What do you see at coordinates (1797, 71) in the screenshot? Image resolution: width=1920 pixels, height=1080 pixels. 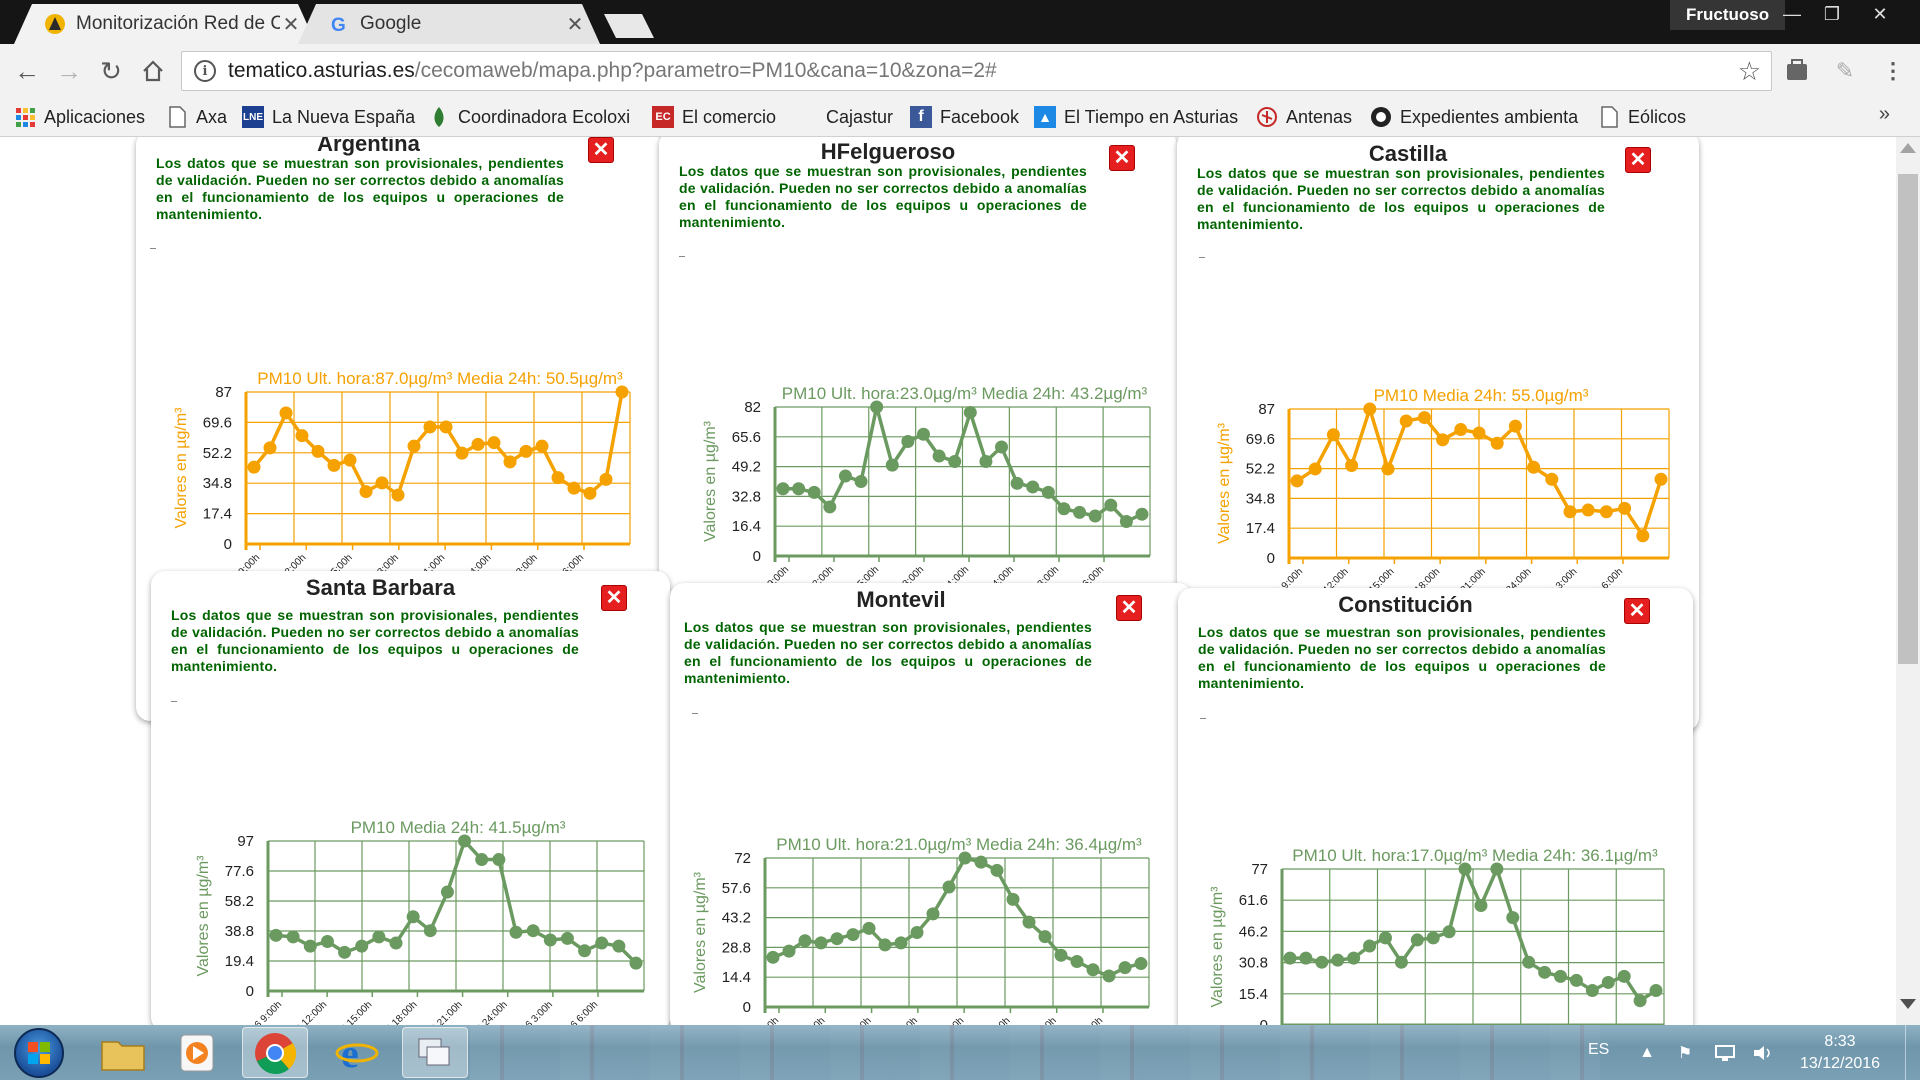 I see `extension-icon` at bounding box center [1797, 71].